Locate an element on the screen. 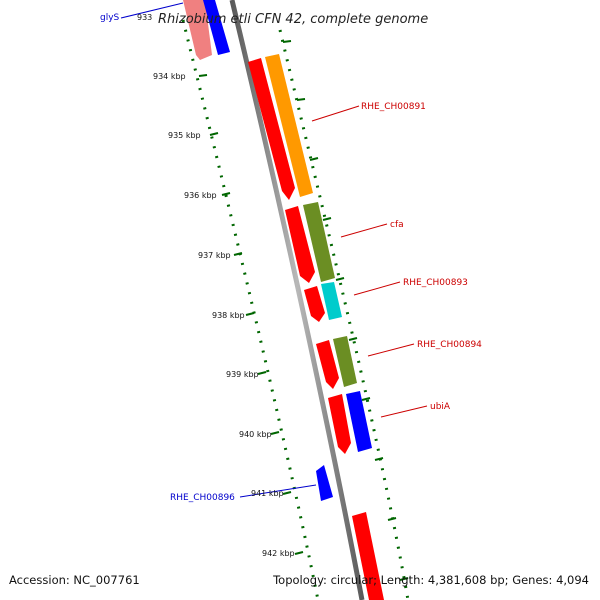  cds-rhe-ch00891-orange is located at coordinates (289, 125).